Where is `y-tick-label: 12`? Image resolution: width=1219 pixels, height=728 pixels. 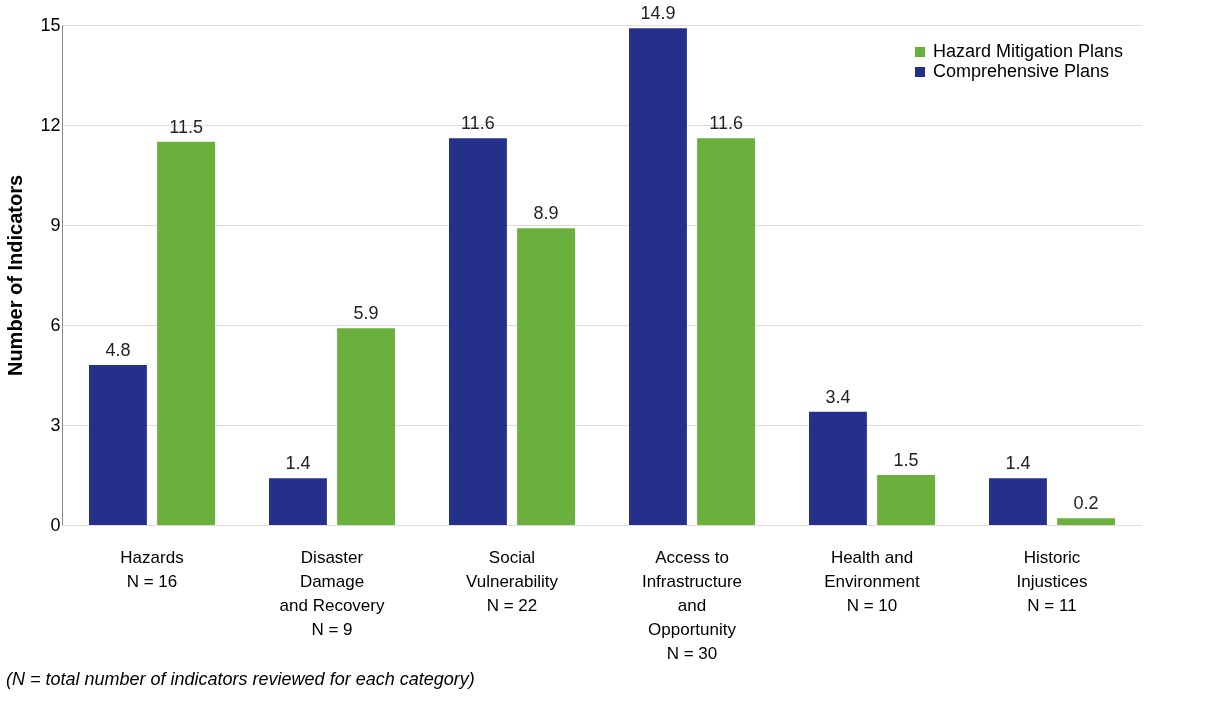 y-tick-label: 12 is located at coordinates (50, 124).